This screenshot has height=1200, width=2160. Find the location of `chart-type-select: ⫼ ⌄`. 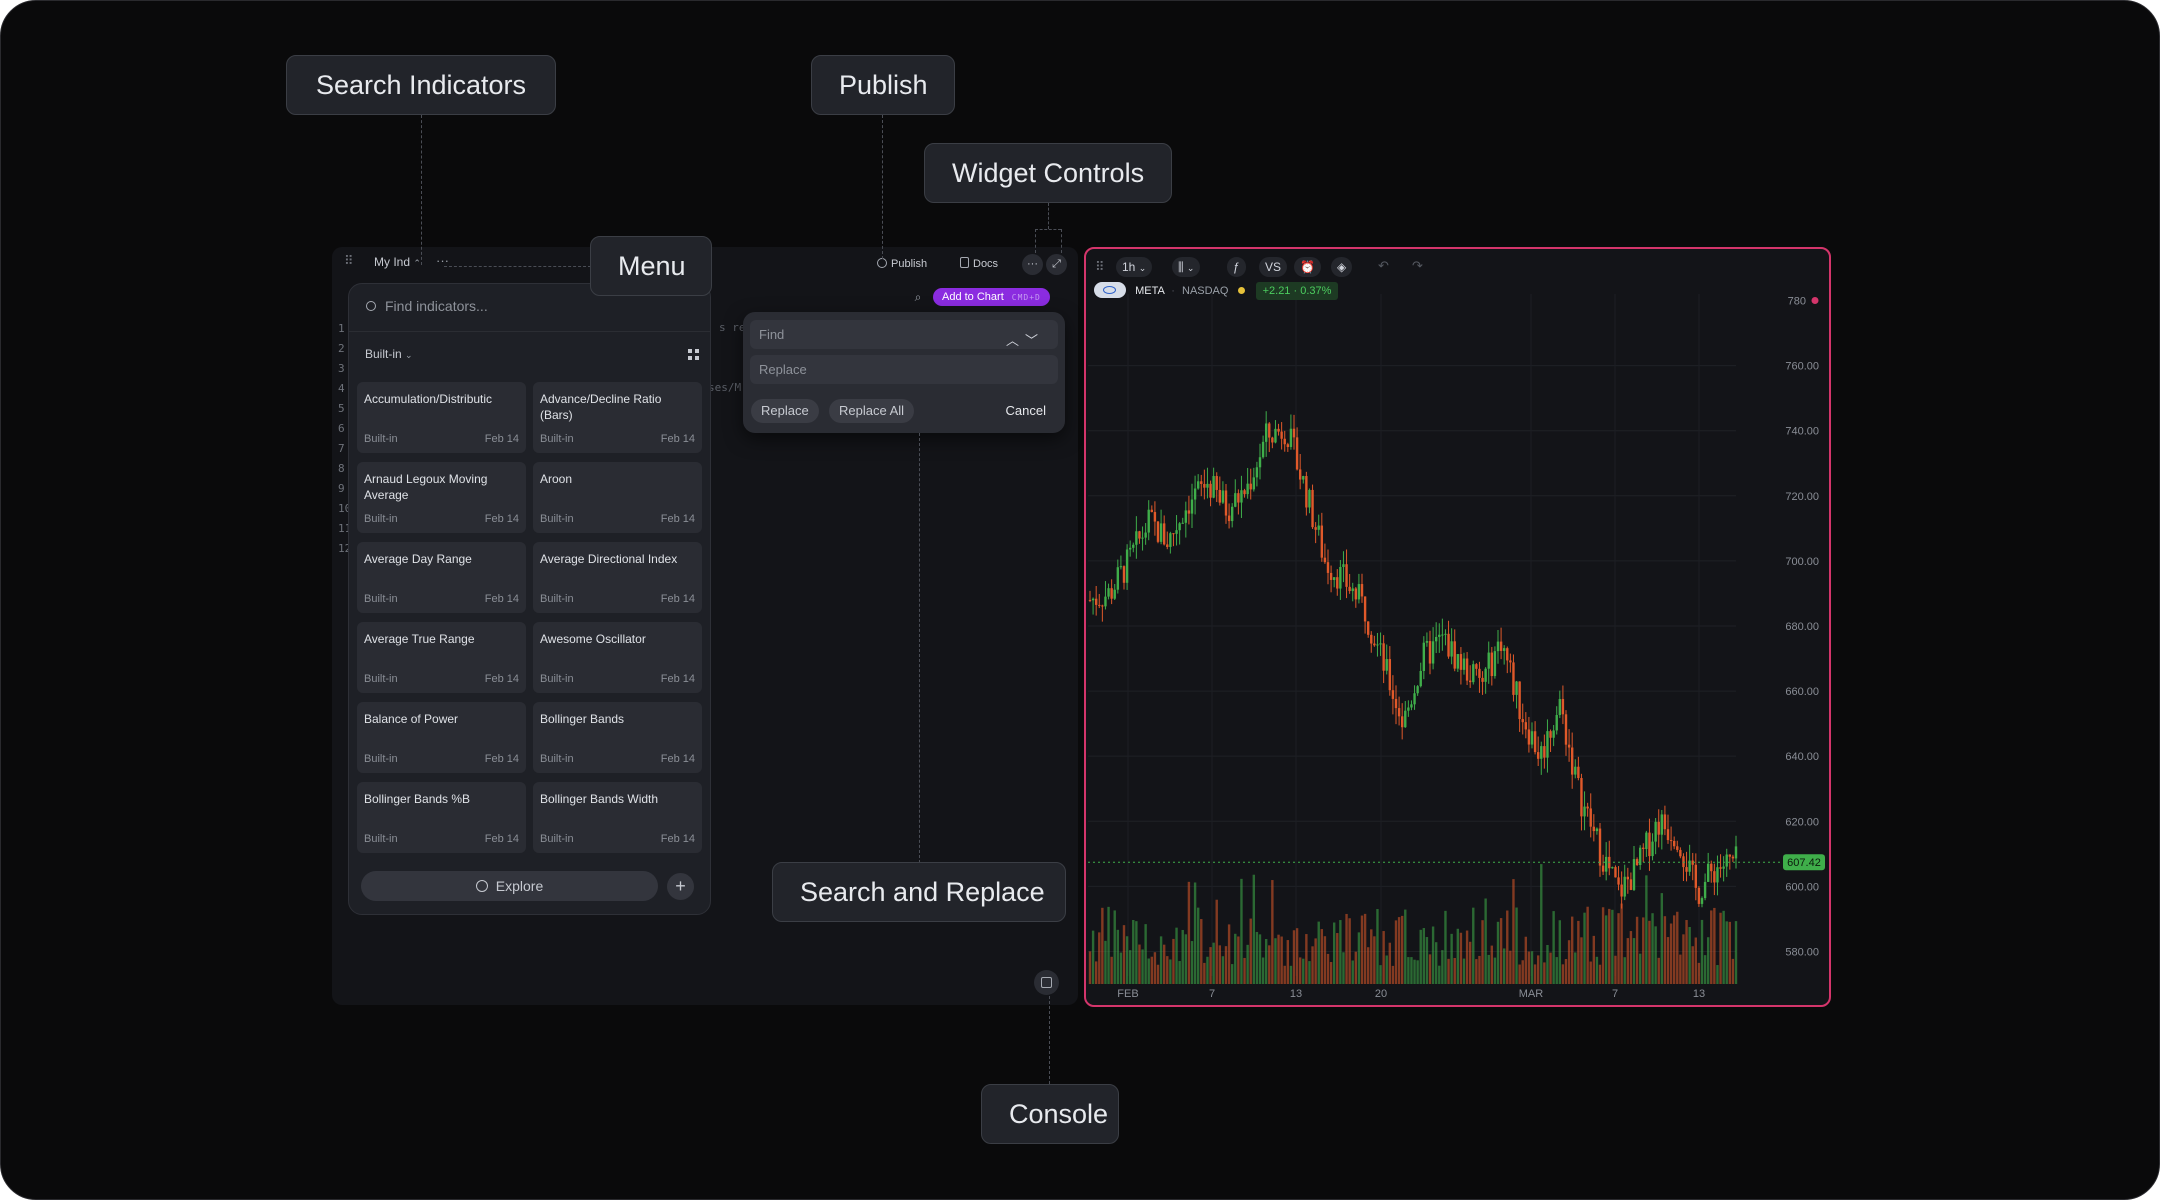

chart-type-select: ⫼ ⌄ is located at coordinates (1186, 267).